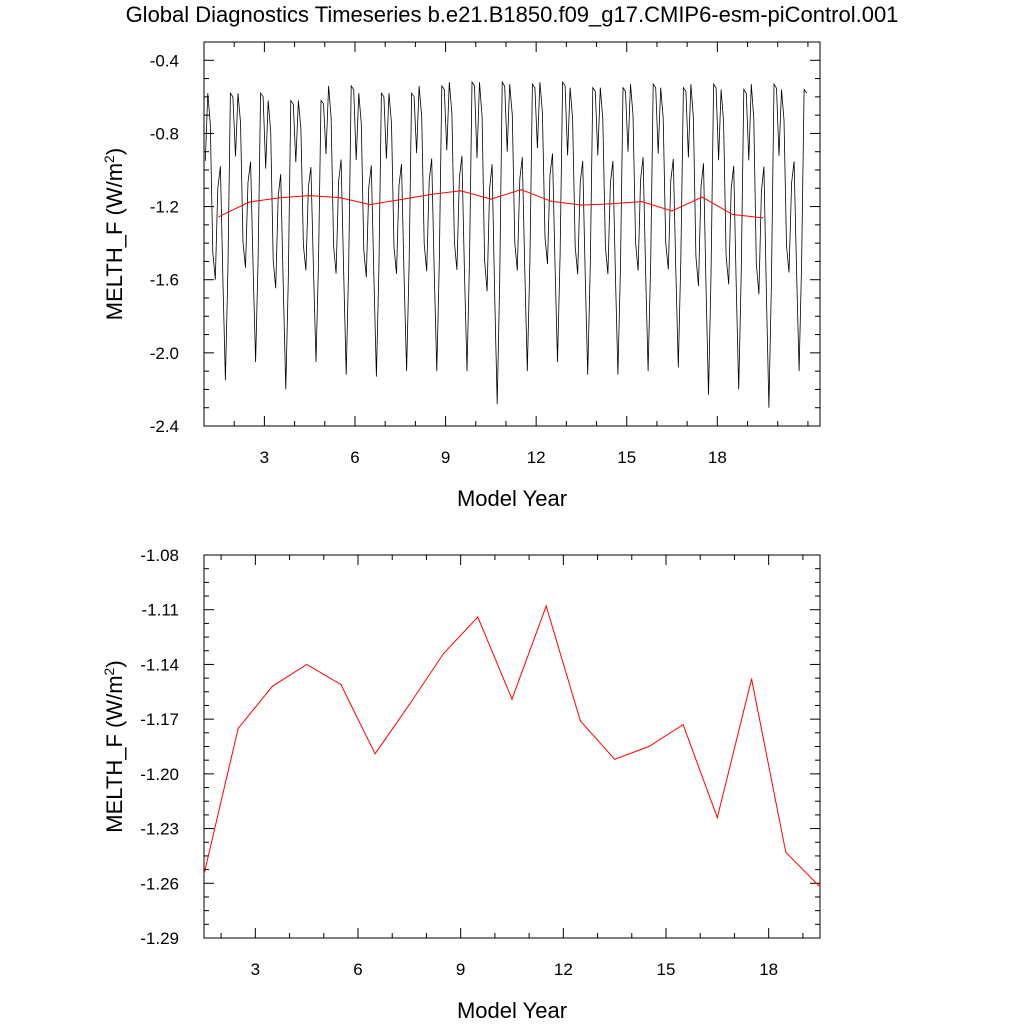 This screenshot has height=1024, width=1024. What do you see at coordinates (159, 555) in the screenshot?
I see `panel2-y-tick-label: -1.08` at bounding box center [159, 555].